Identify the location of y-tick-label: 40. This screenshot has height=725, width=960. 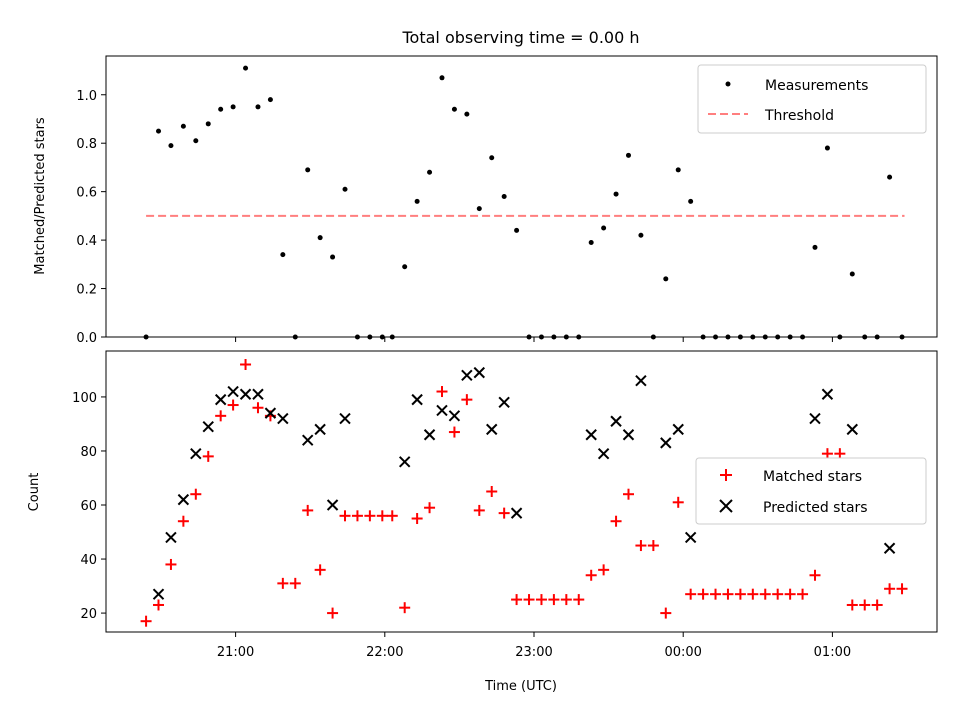
(88, 560).